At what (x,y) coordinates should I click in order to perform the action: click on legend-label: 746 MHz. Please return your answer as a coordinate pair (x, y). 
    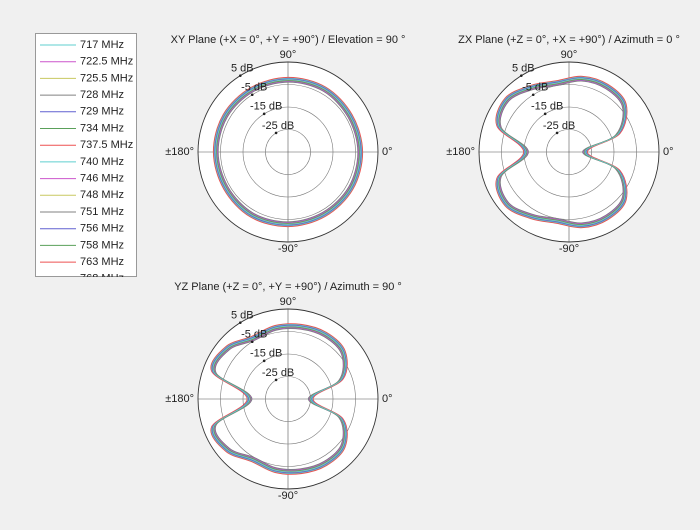
    Looking at the image, I should click on (102, 179).